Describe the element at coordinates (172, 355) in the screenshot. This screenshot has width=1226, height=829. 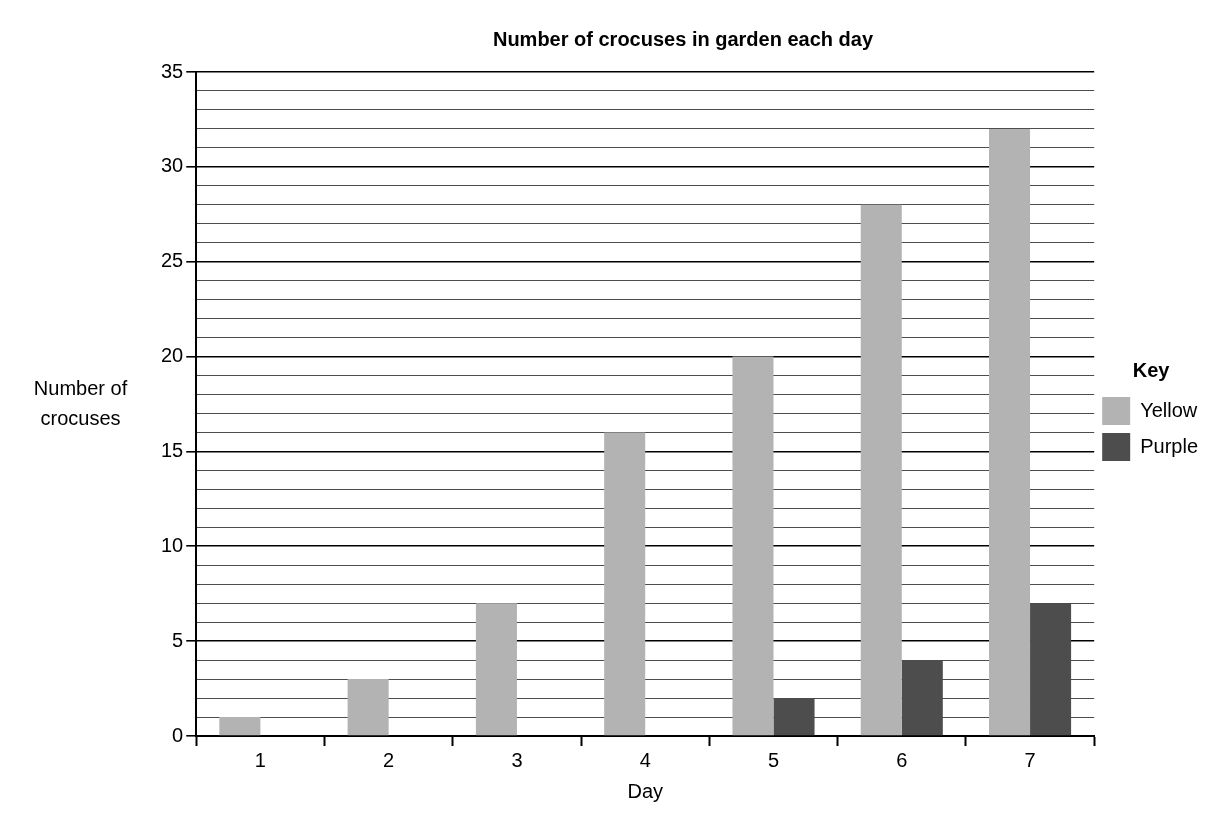
I see `y-tick-label: 20` at that location.